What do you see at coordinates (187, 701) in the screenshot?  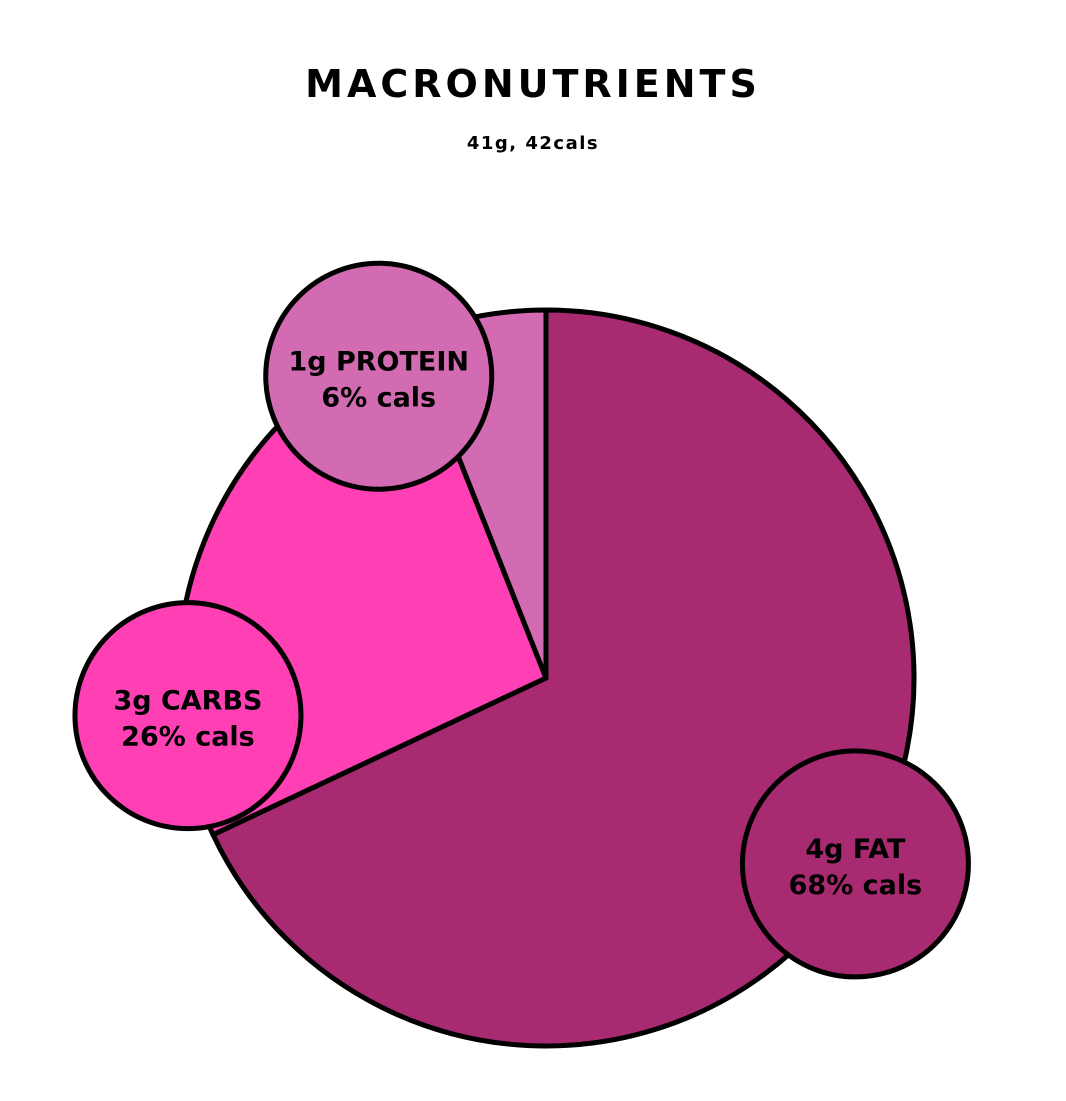 I see `slice-label-grams: 3g CARBS` at bounding box center [187, 701].